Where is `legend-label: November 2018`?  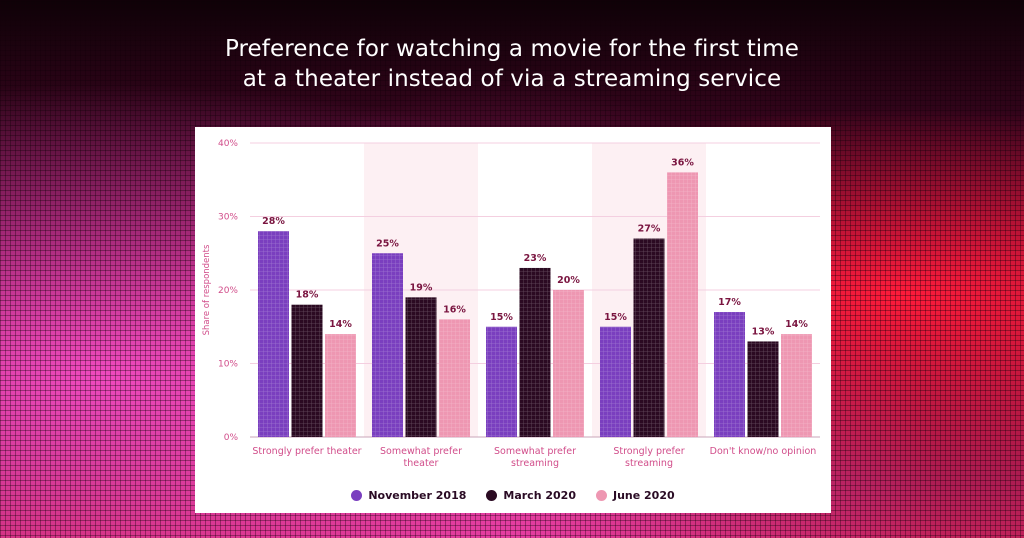 legend-label: November 2018 is located at coordinates (417, 495).